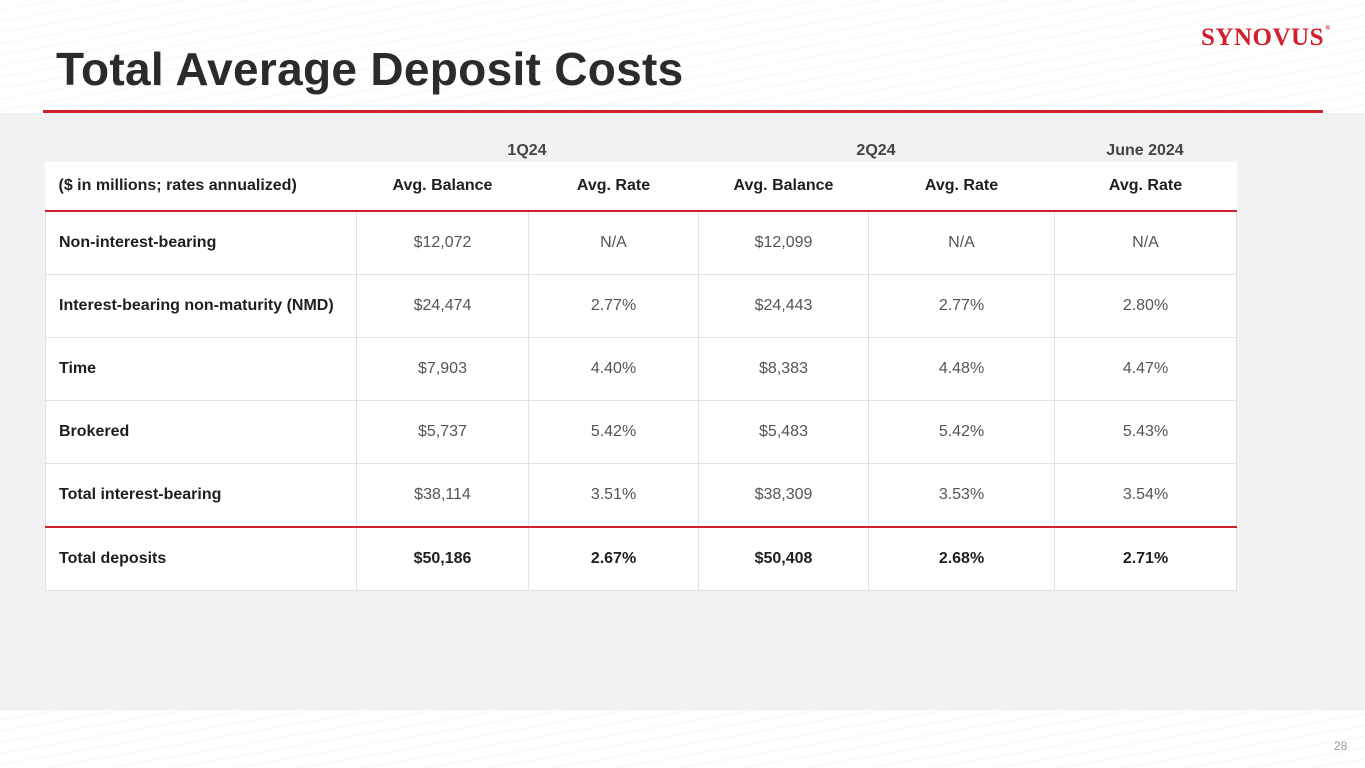 The image size is (1365, 768). Describe the element at coordinates (1145, 495) in the screenshot. I see `table-cell: 3.54%` at that location.